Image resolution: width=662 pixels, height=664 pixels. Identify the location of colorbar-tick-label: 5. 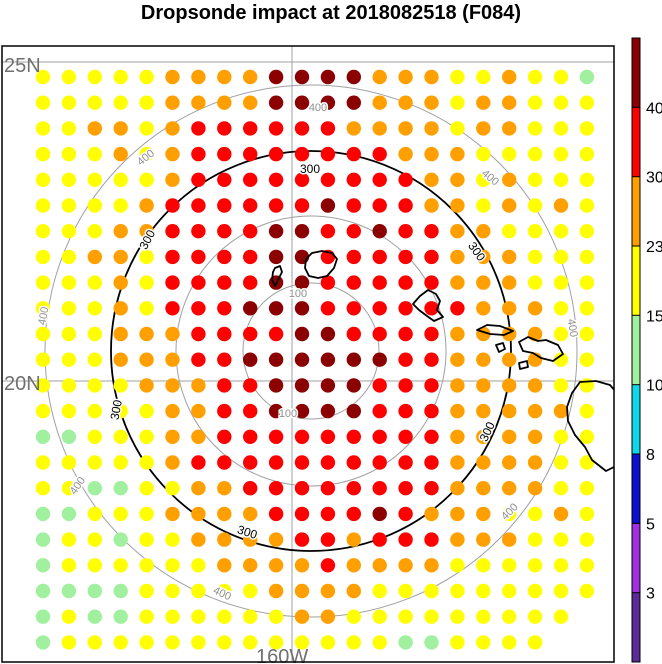
(650, 524).